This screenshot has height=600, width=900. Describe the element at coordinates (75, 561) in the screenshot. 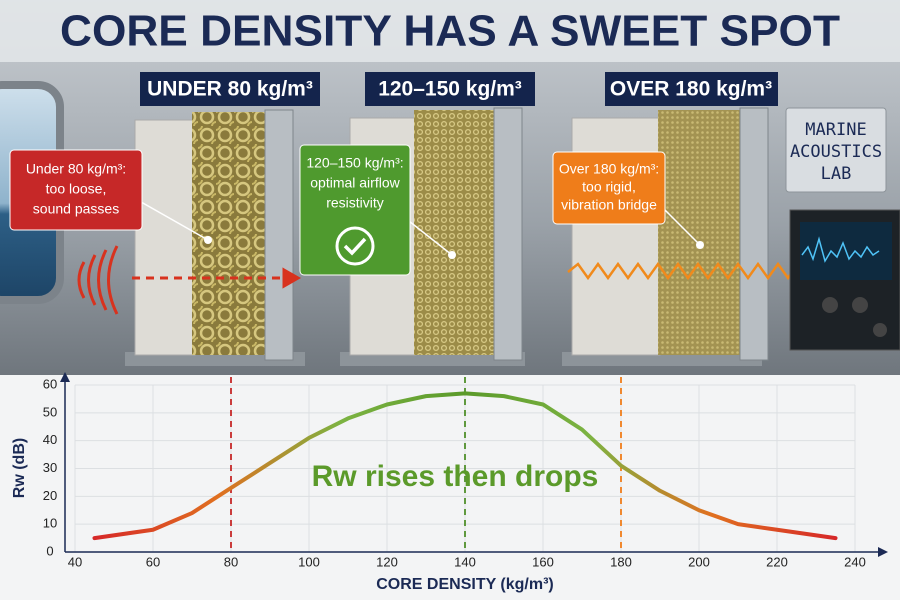

I see `x-tick-label: 40` at that location.